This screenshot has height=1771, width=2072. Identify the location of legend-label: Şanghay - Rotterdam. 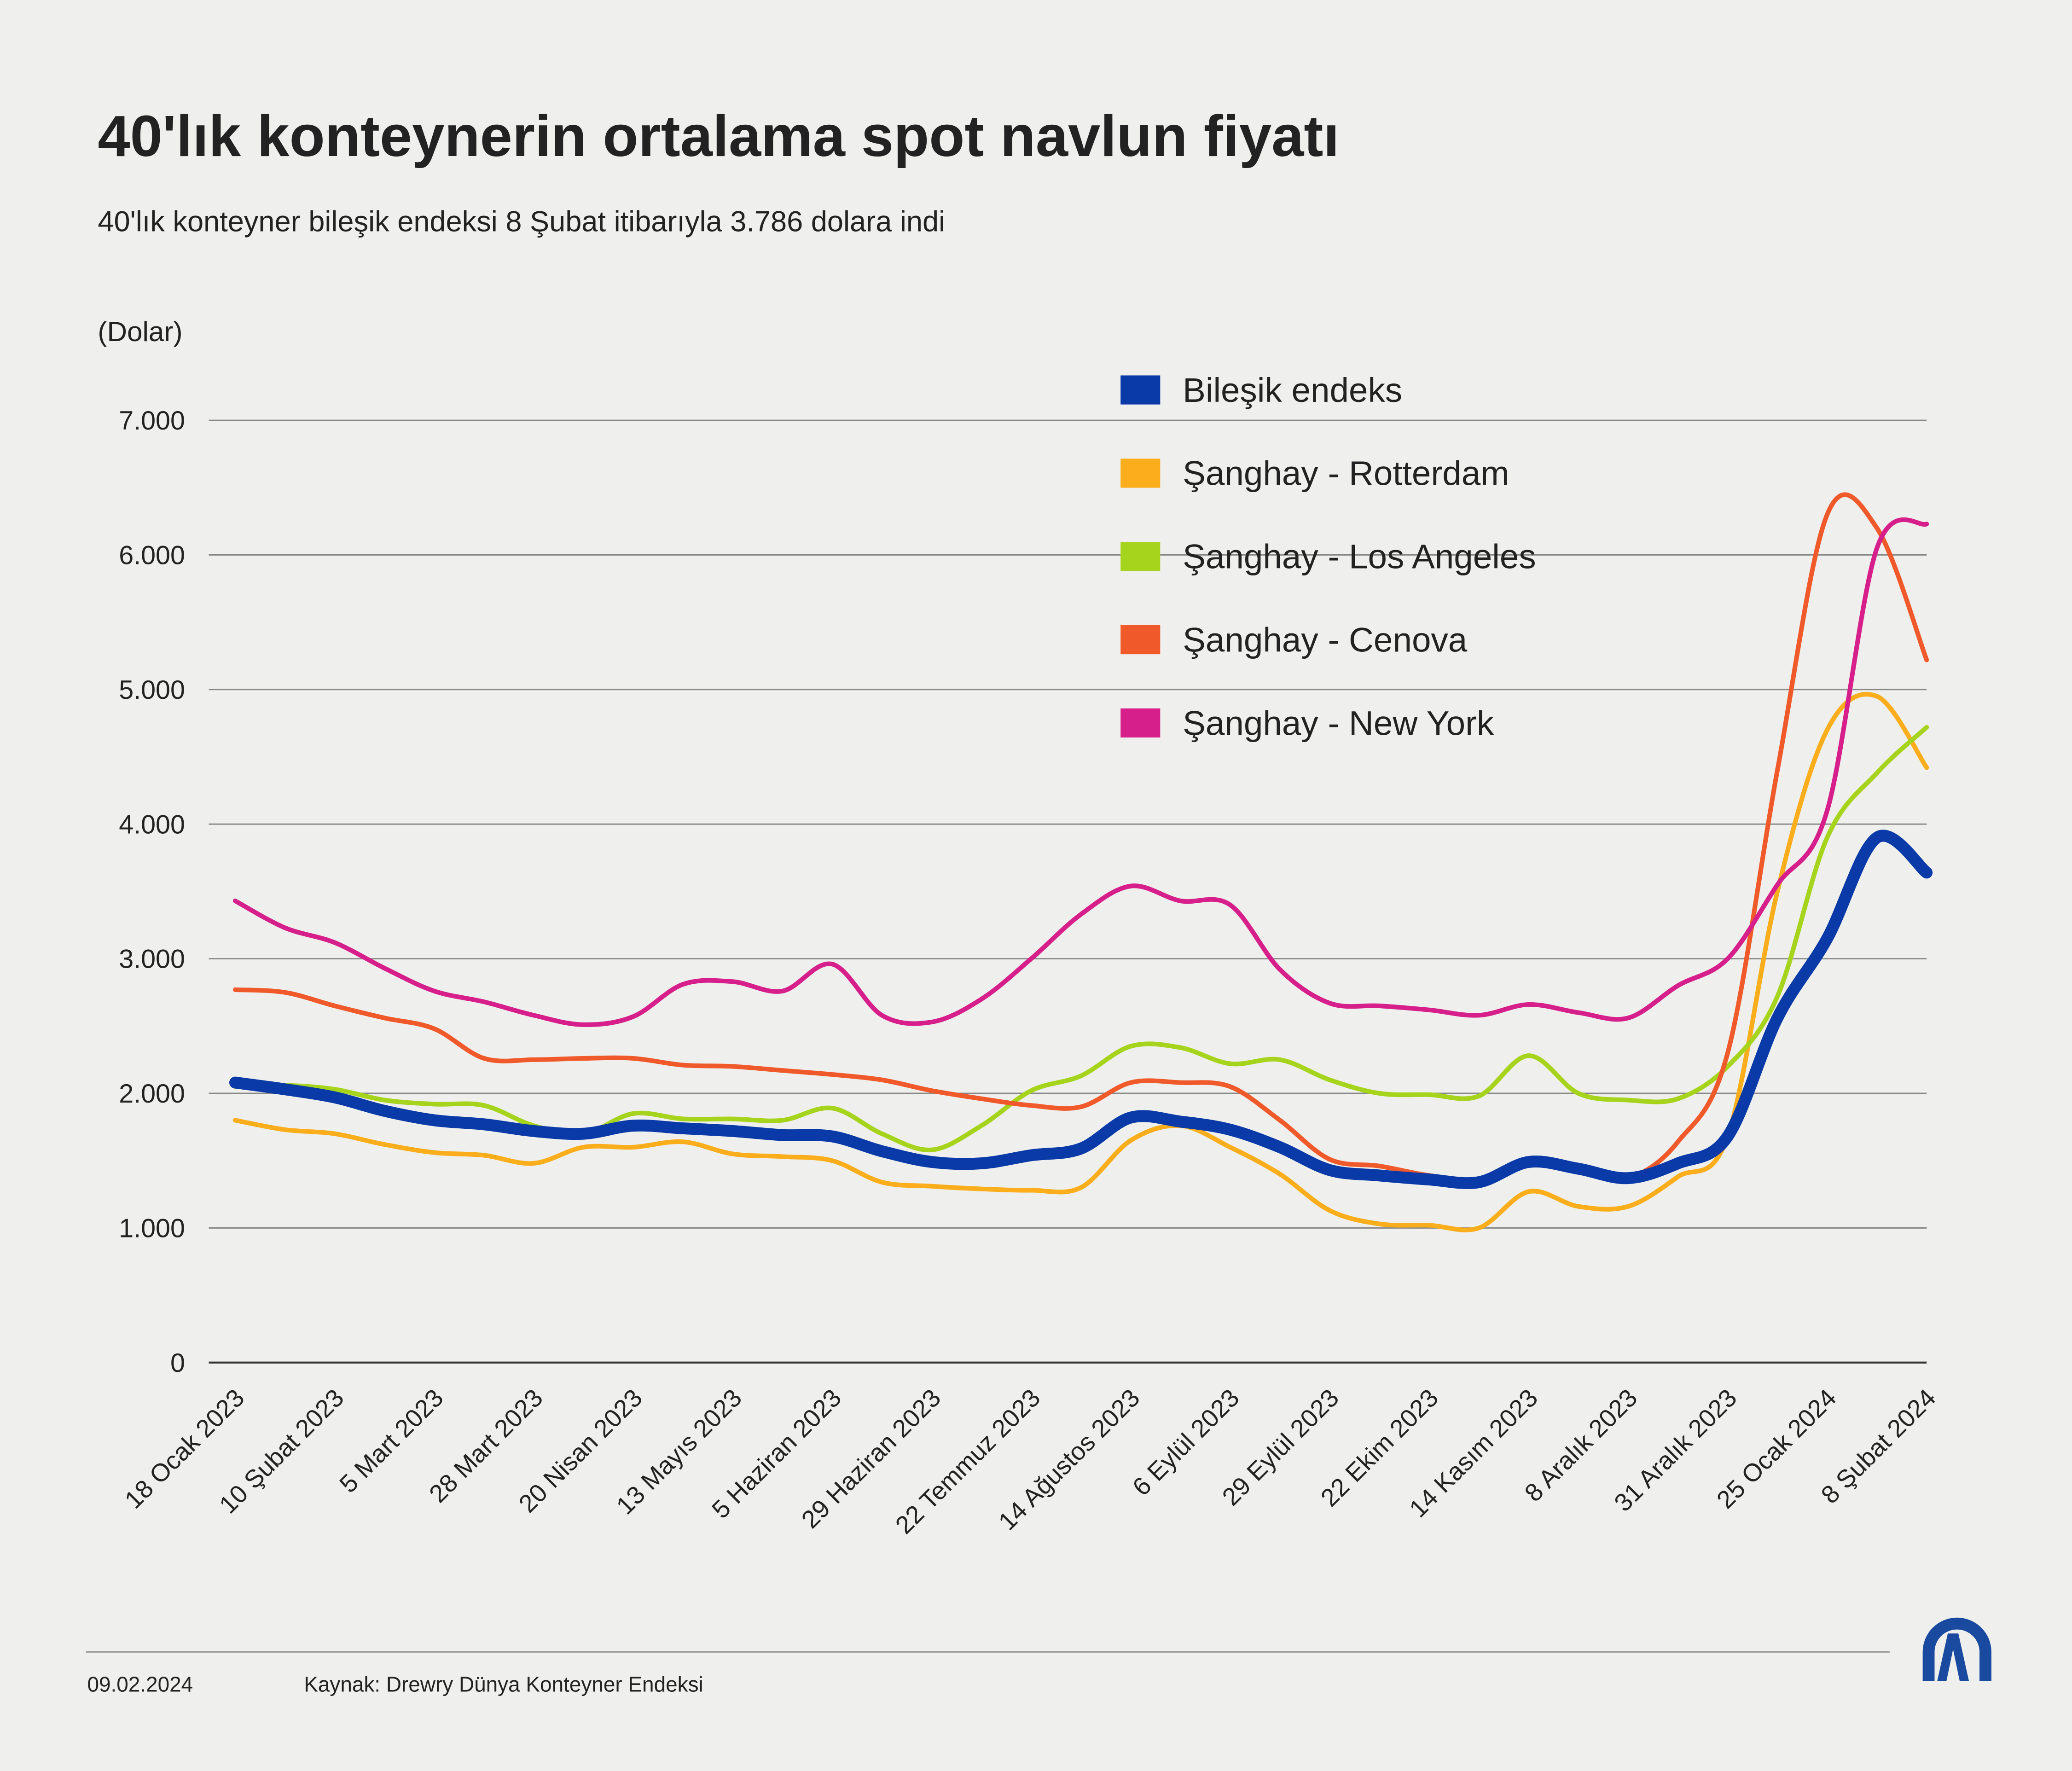
(1346, 473).